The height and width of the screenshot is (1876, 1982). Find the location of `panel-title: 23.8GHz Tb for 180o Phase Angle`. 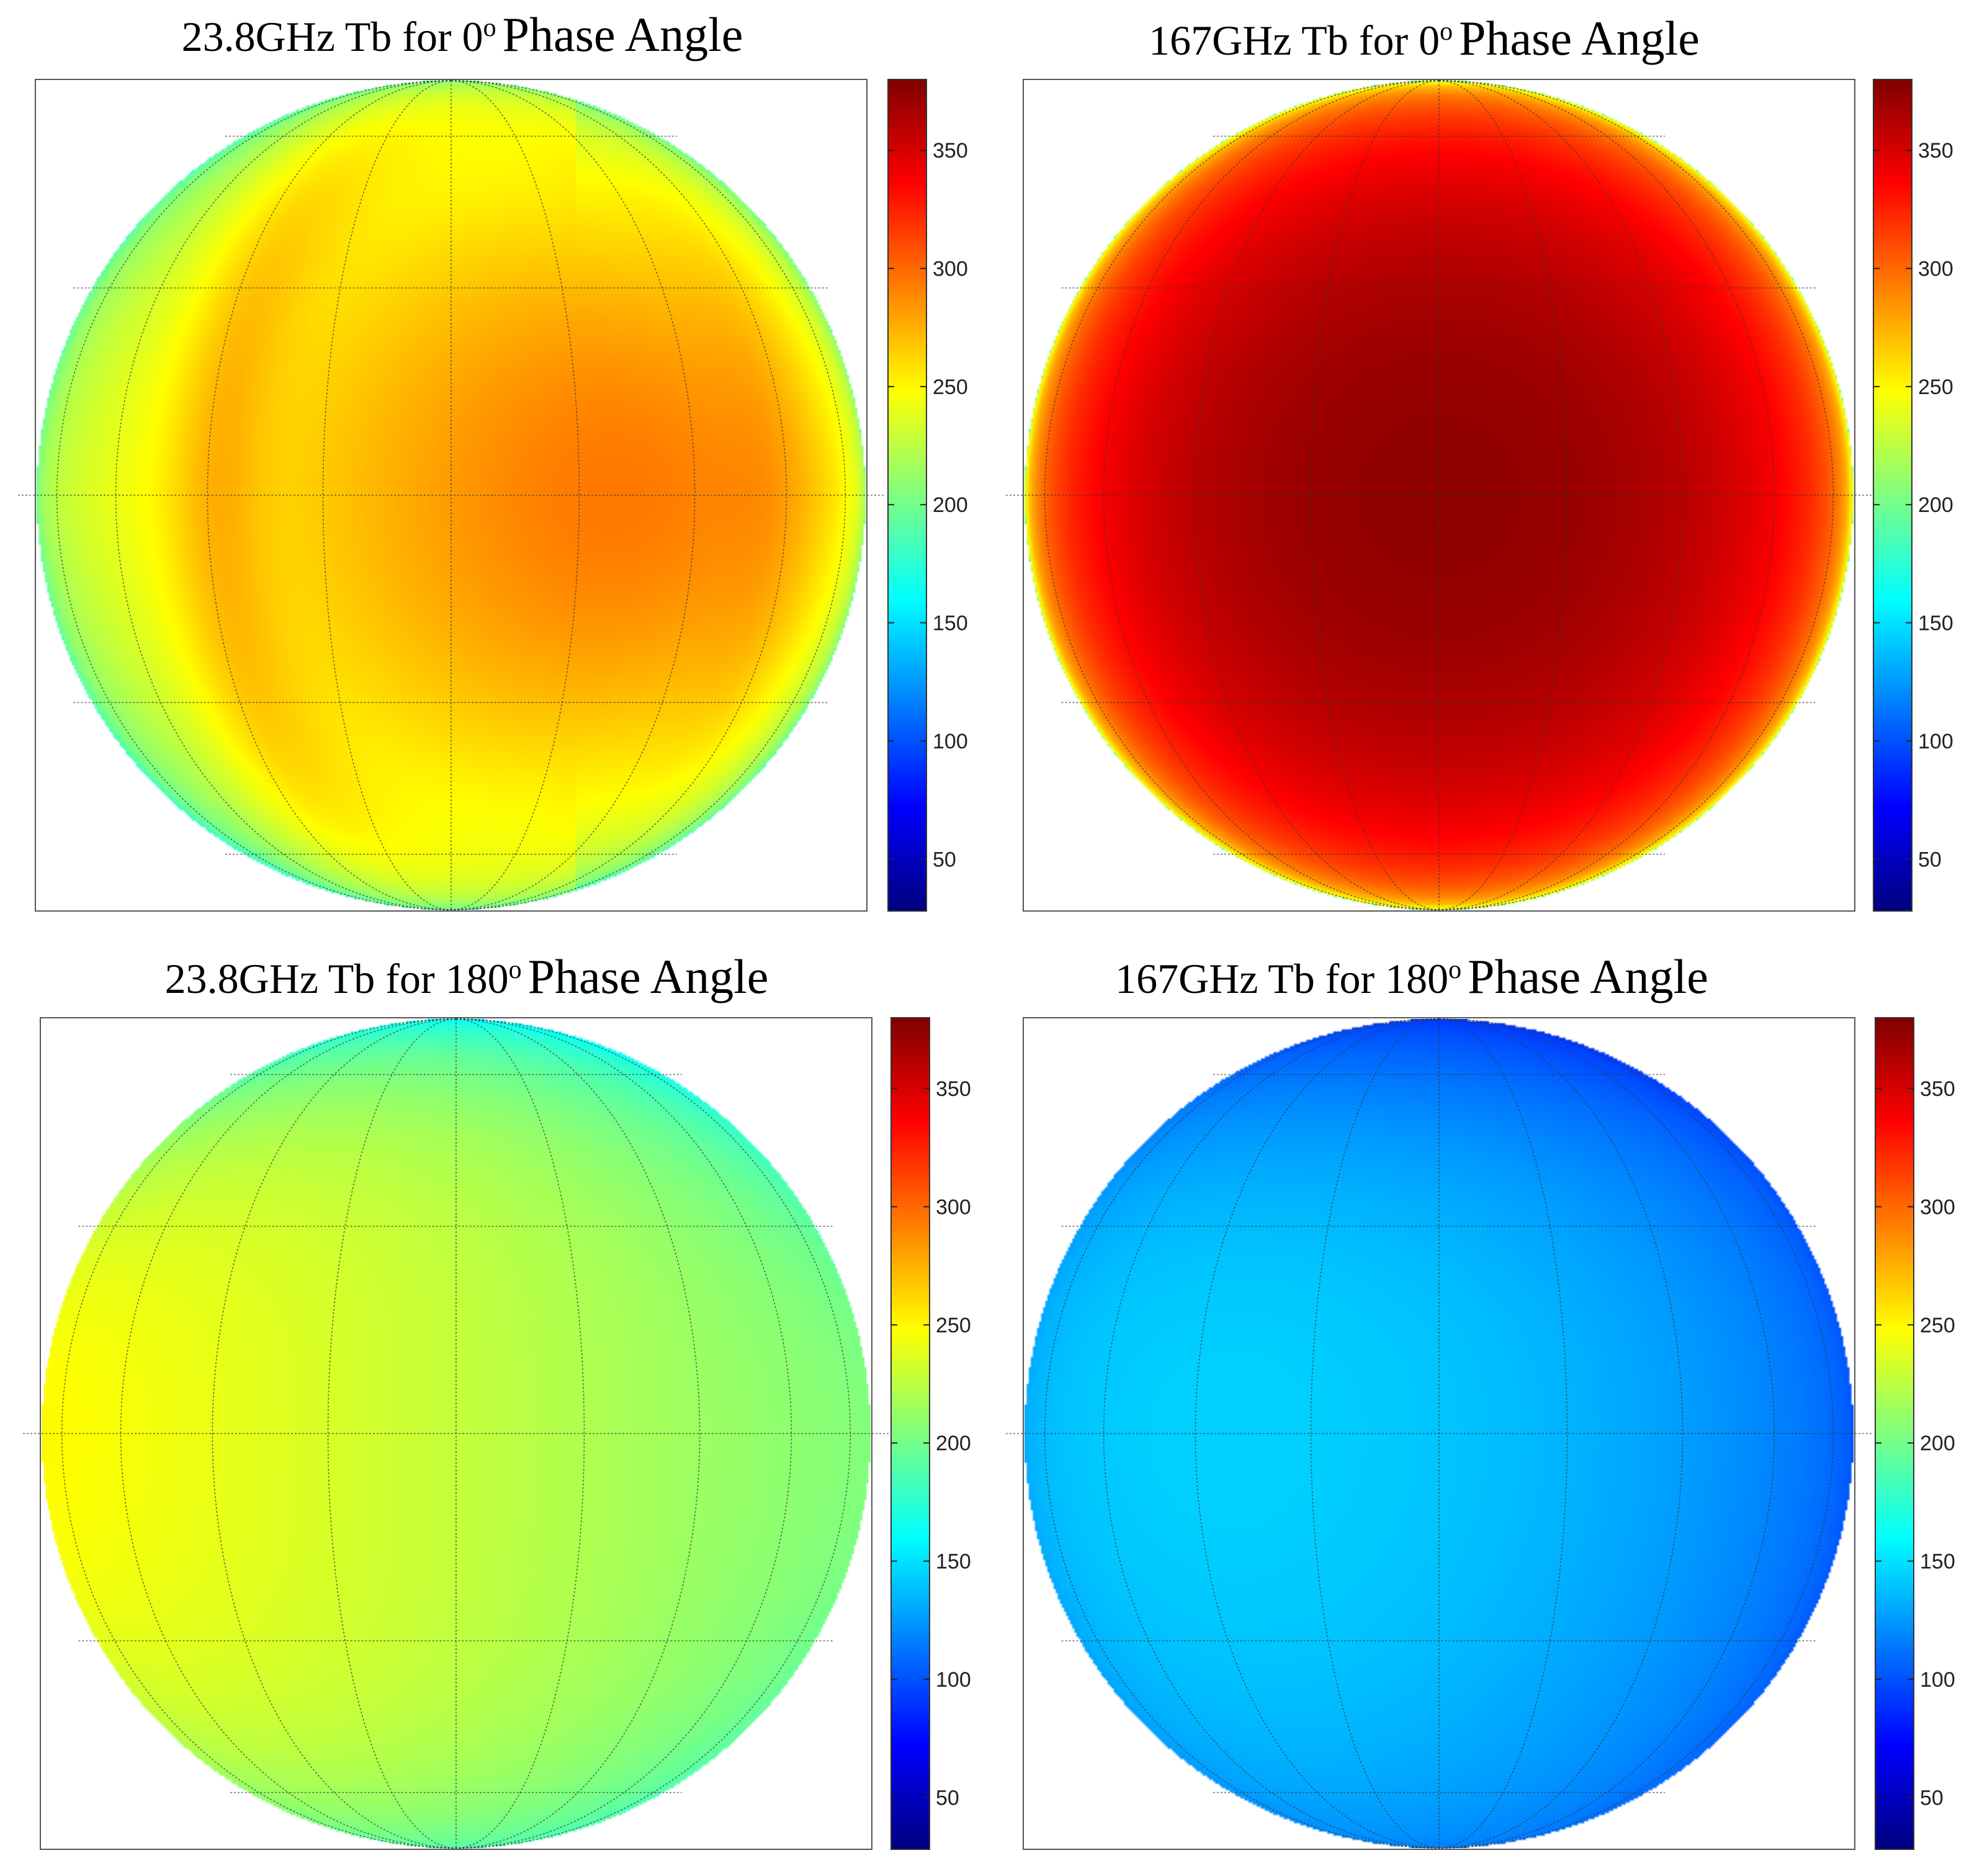

panel-title: 23.8GHz Tb for 180o Phase Angle is located at coordinates (467, 976).